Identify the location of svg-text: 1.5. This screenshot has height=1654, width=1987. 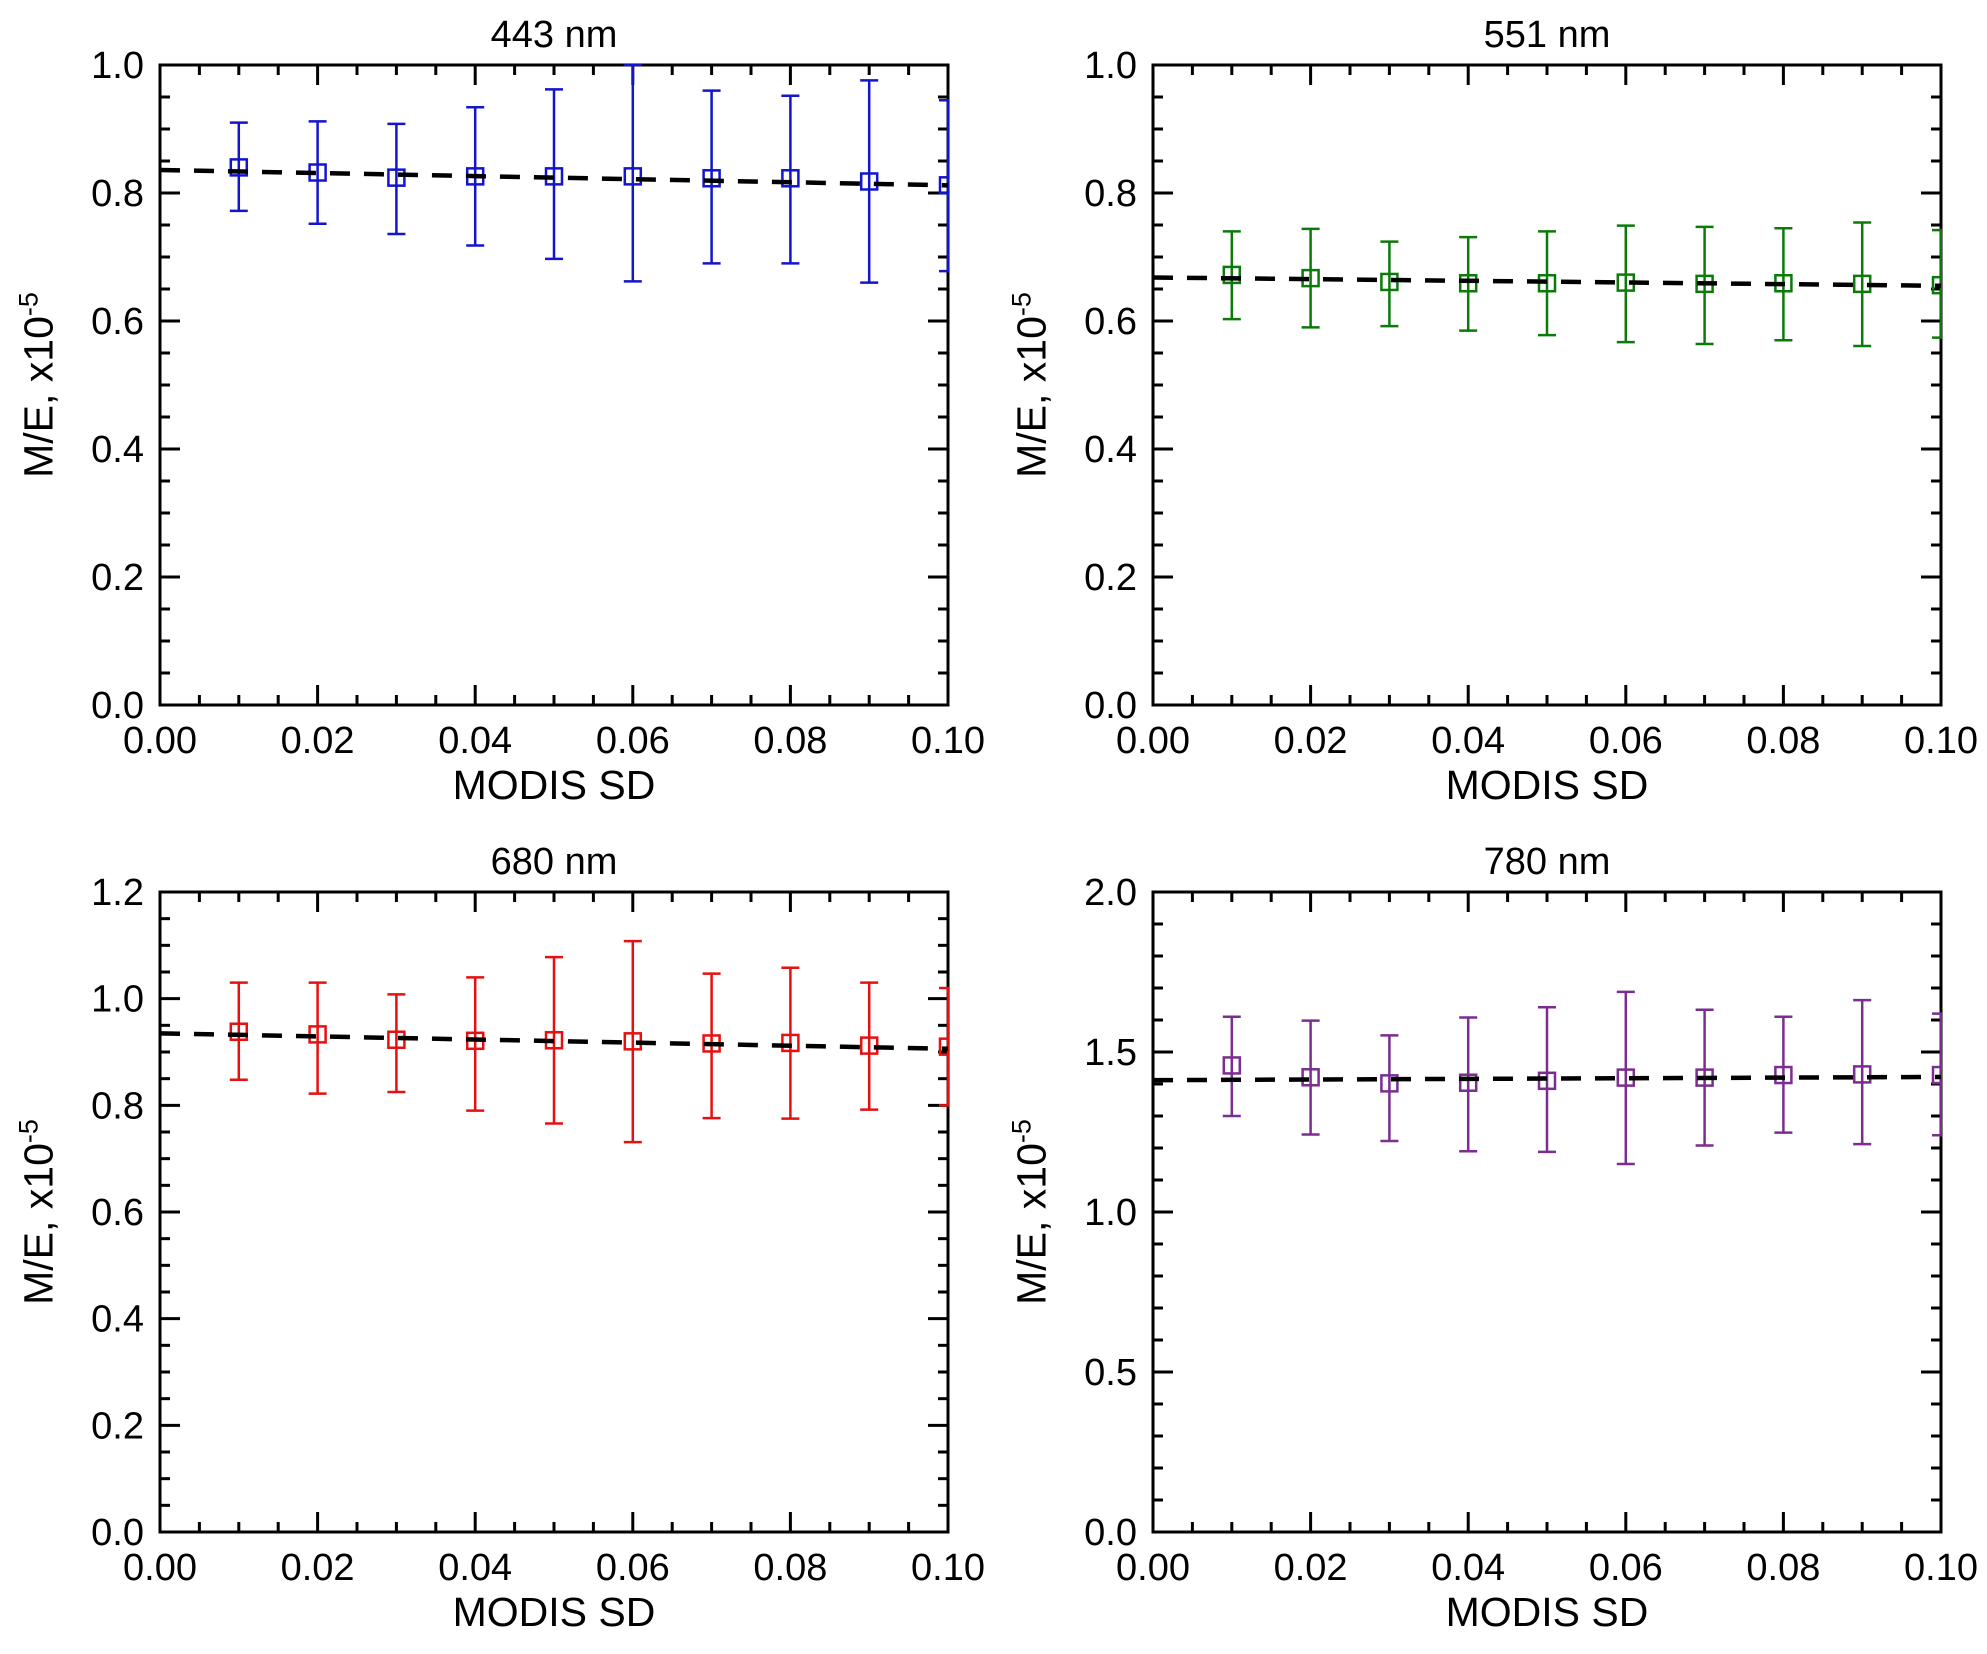
(1110, 1053).